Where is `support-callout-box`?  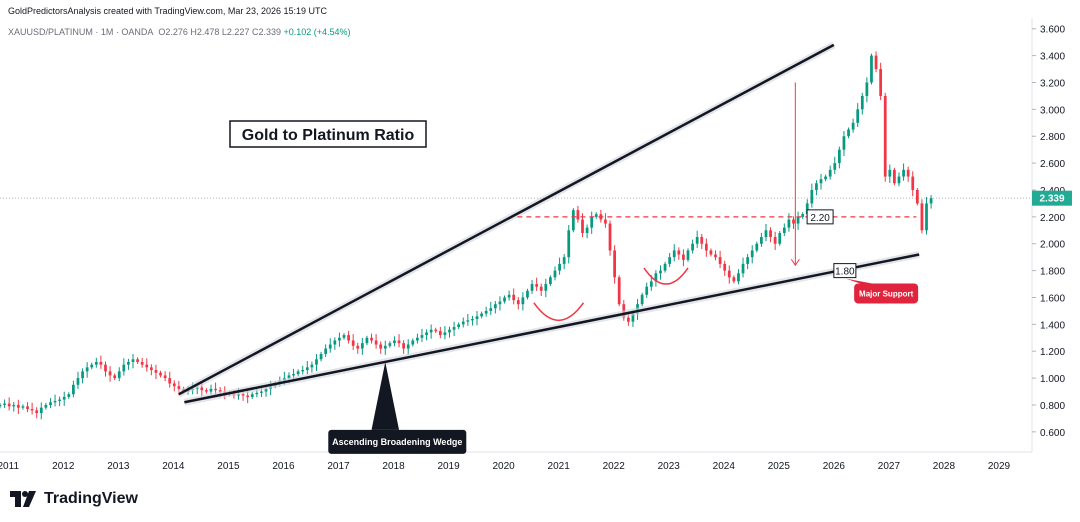 support-callout-box is located at coordinates (886, 293).